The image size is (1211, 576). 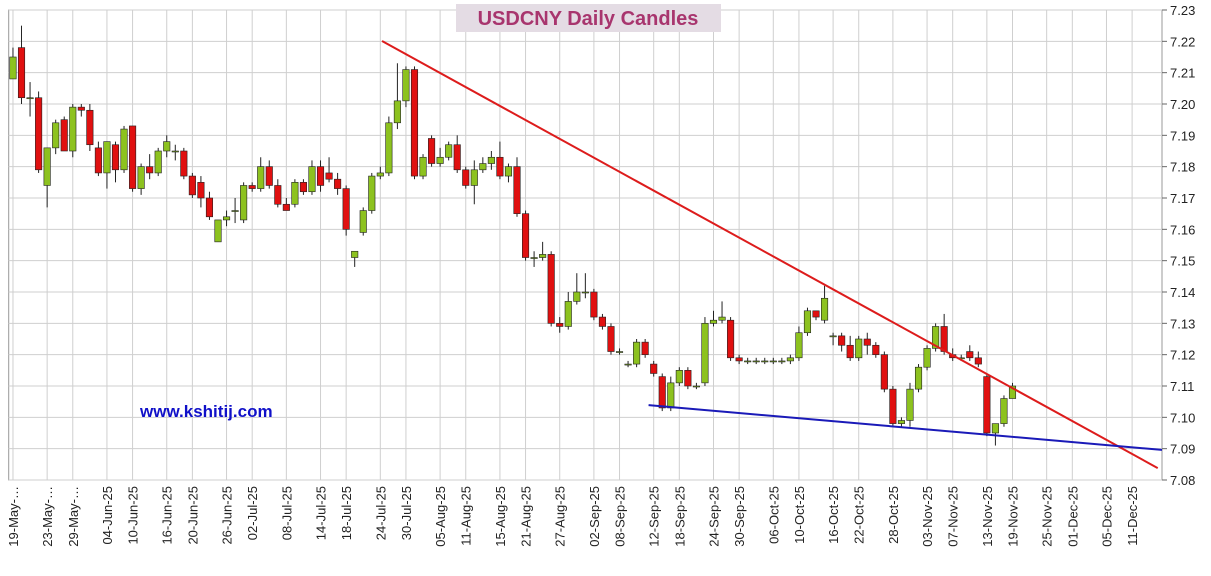 I want to click on x-tick-label: 02-Jul-25, so click(x=252, y=513).